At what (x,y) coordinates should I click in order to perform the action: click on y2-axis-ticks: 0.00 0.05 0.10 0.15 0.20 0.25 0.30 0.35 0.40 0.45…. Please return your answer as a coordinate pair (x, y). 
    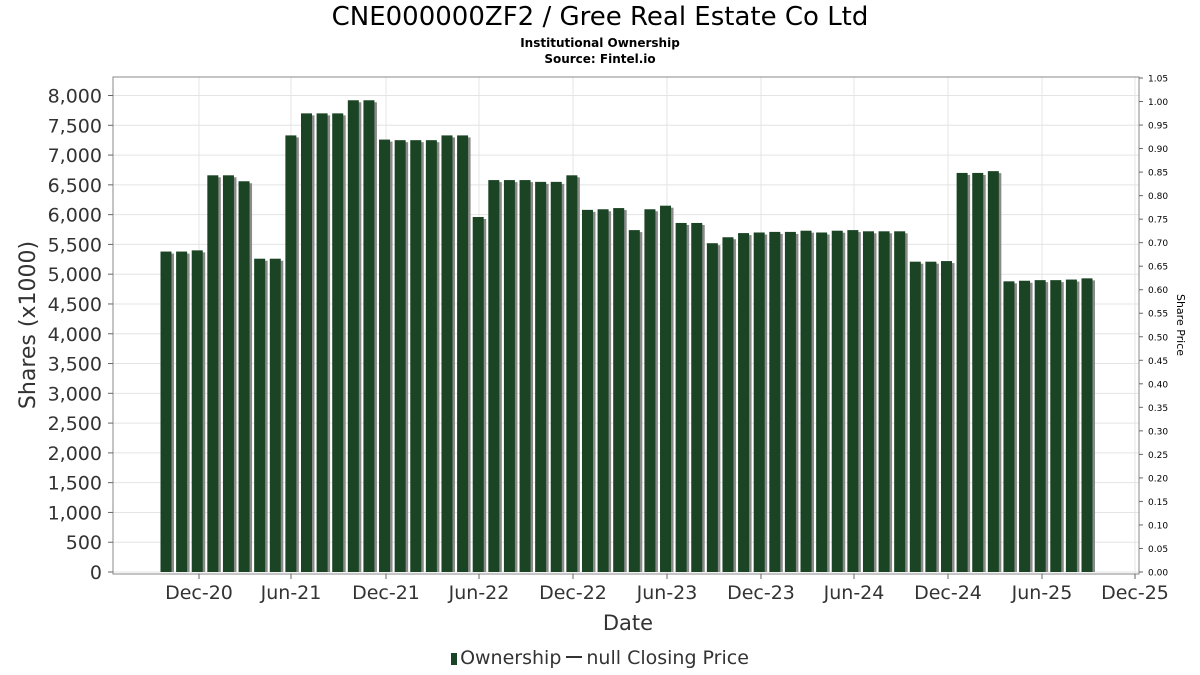
    Looking at the image, I should click on (1153, 327).